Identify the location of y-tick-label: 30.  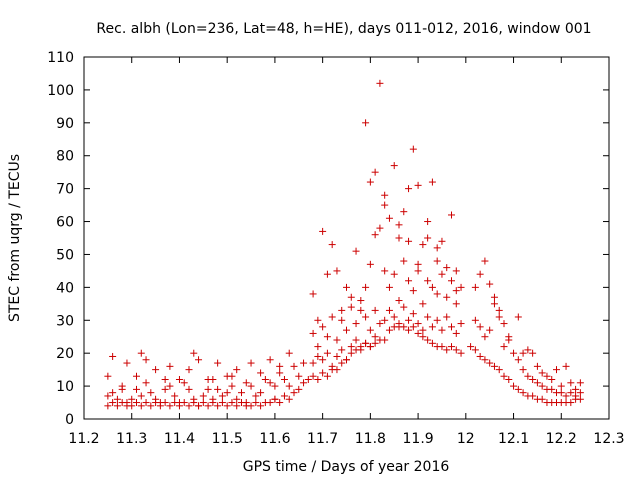
(65, 321).